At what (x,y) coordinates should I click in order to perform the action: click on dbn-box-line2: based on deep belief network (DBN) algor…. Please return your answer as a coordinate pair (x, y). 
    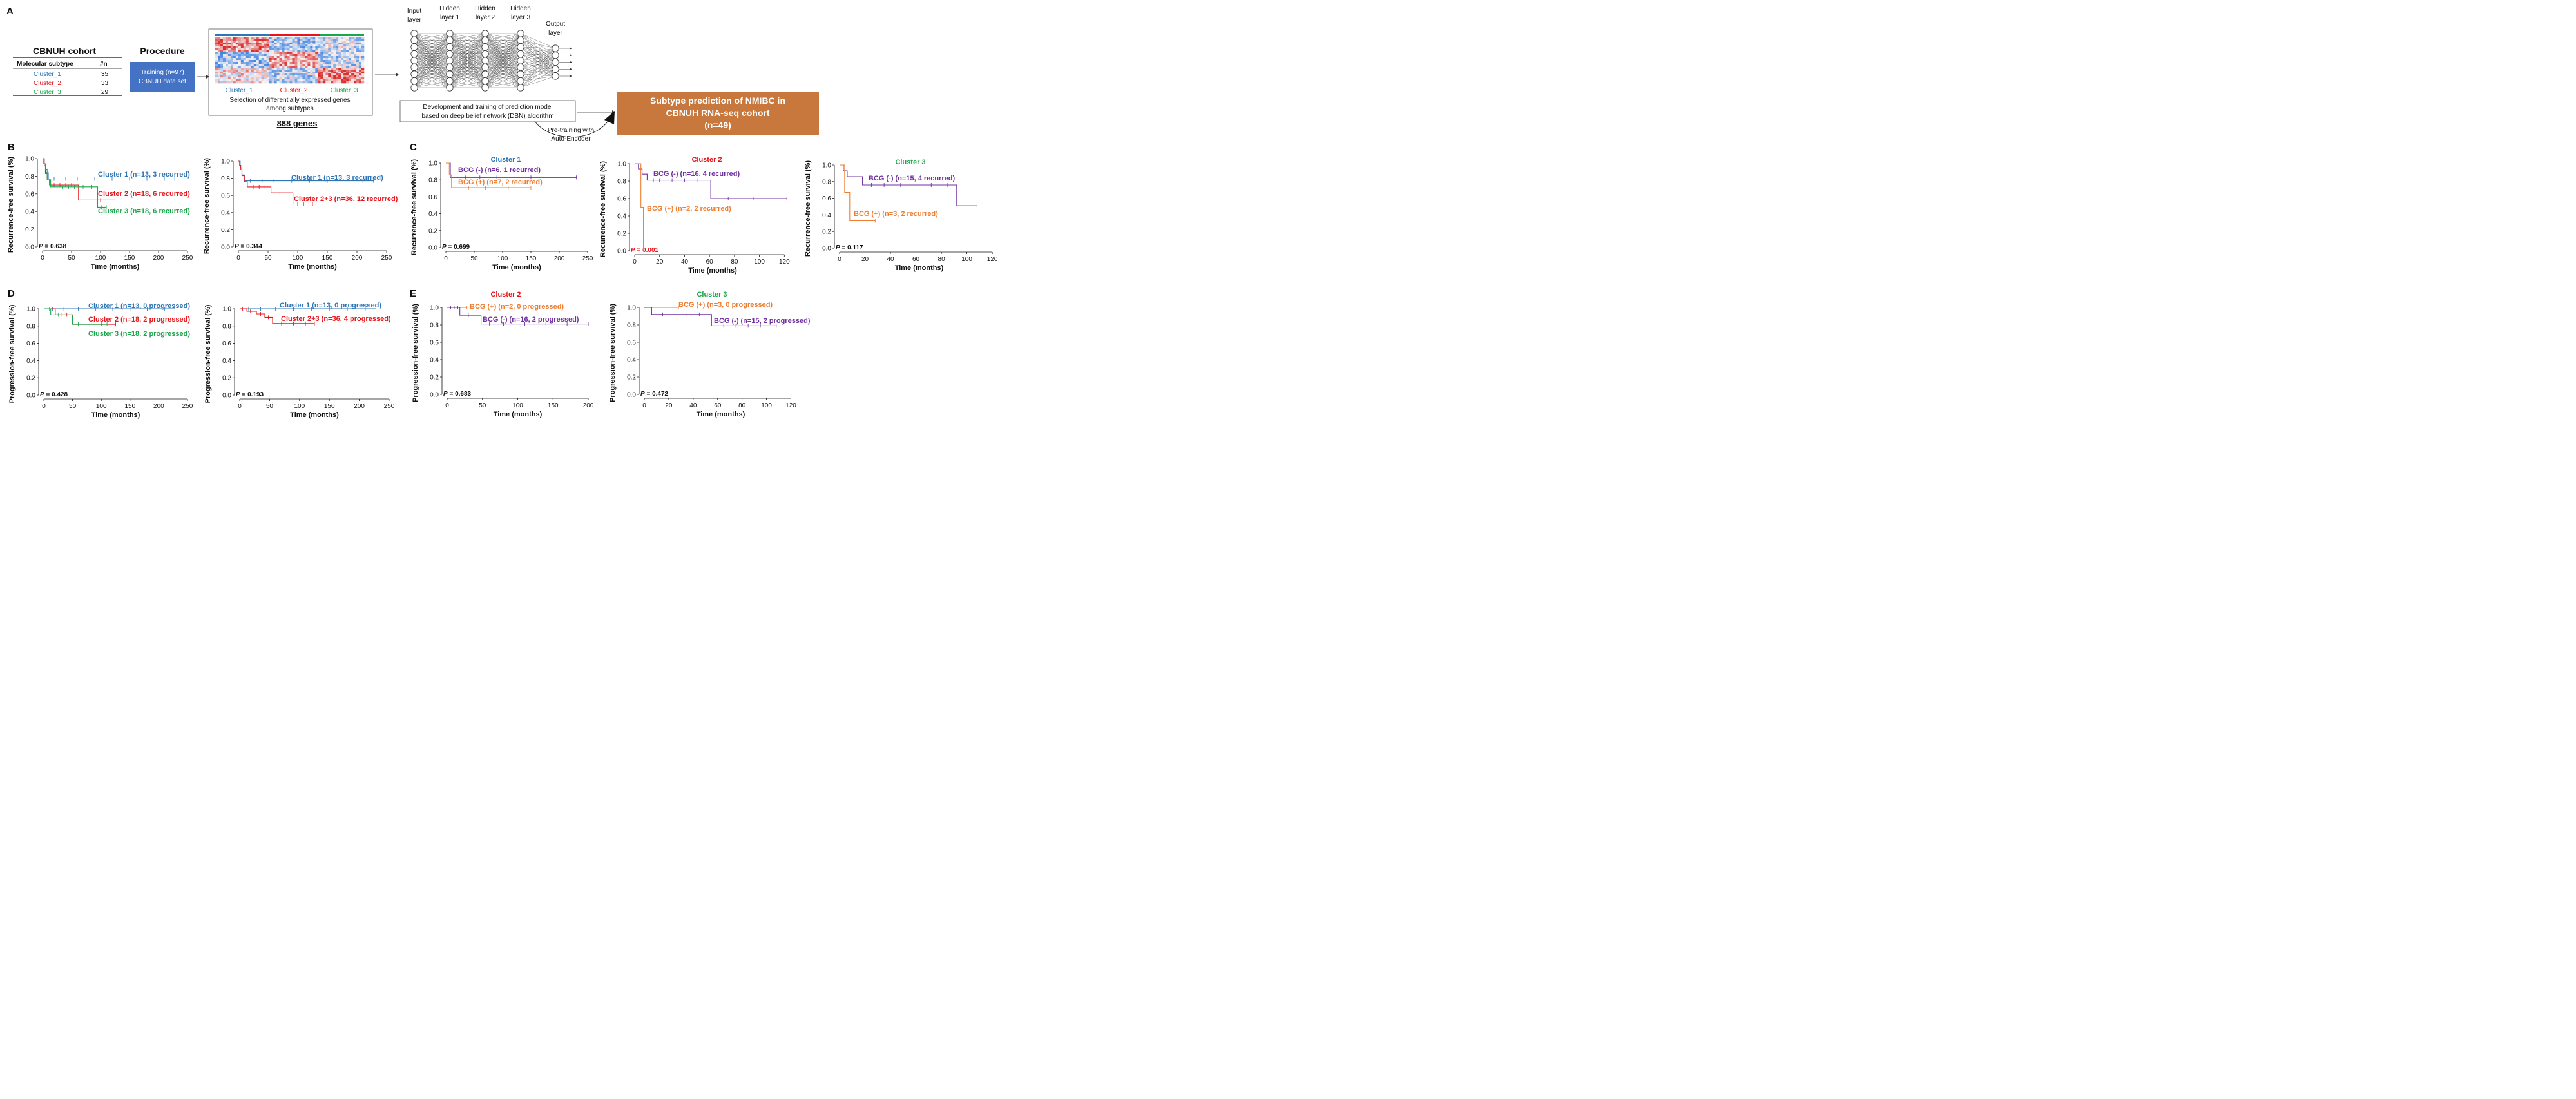
    Looking at the image, I should click on (487, 116).